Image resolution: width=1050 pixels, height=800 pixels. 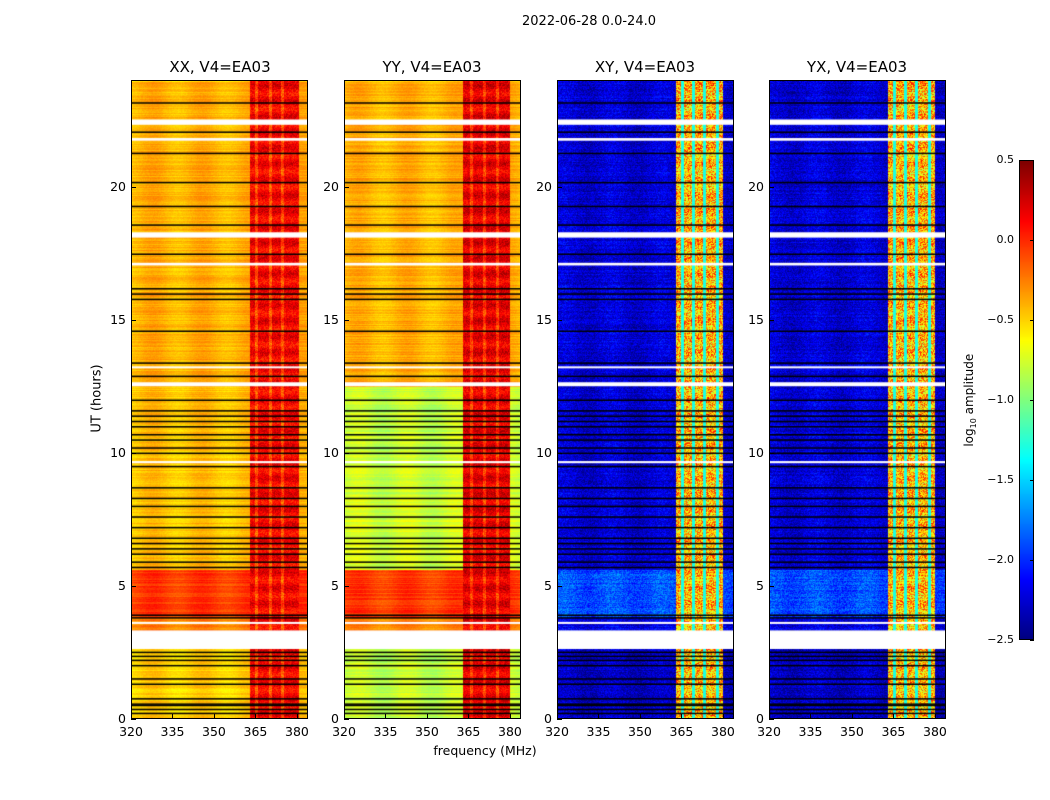 I want to click on heatmap-panel-xx, so click(x=219, y=399).